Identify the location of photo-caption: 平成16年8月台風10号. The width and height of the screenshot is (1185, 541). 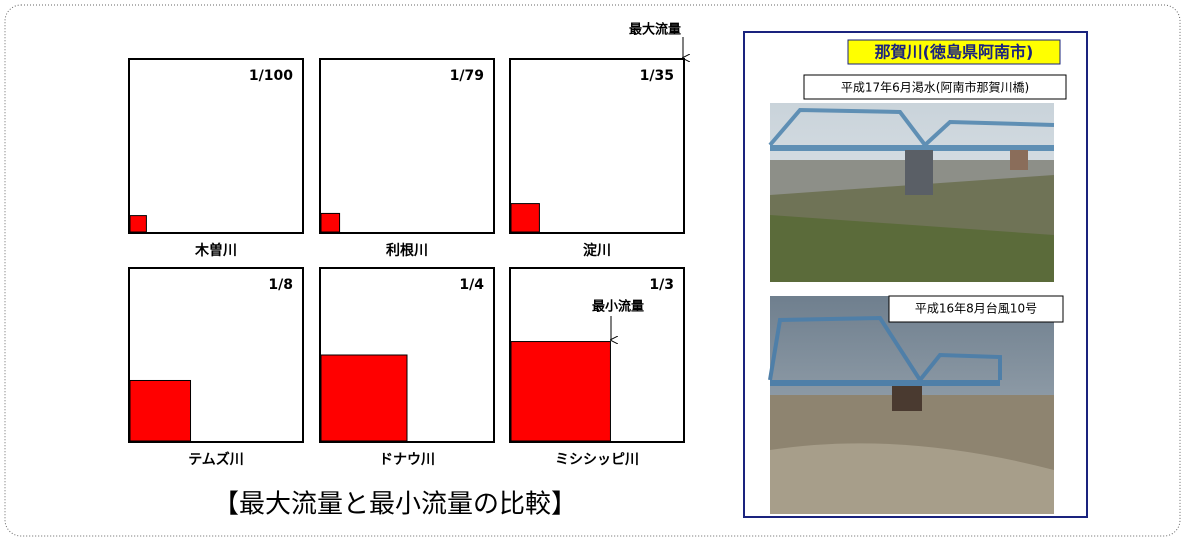
(976, 308).